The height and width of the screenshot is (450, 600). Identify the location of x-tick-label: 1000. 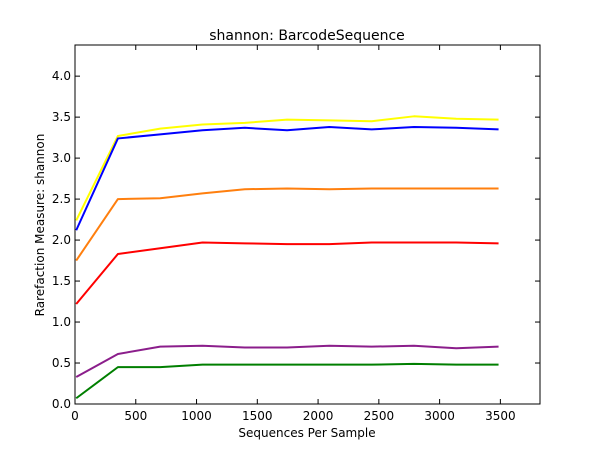
(196, 416).